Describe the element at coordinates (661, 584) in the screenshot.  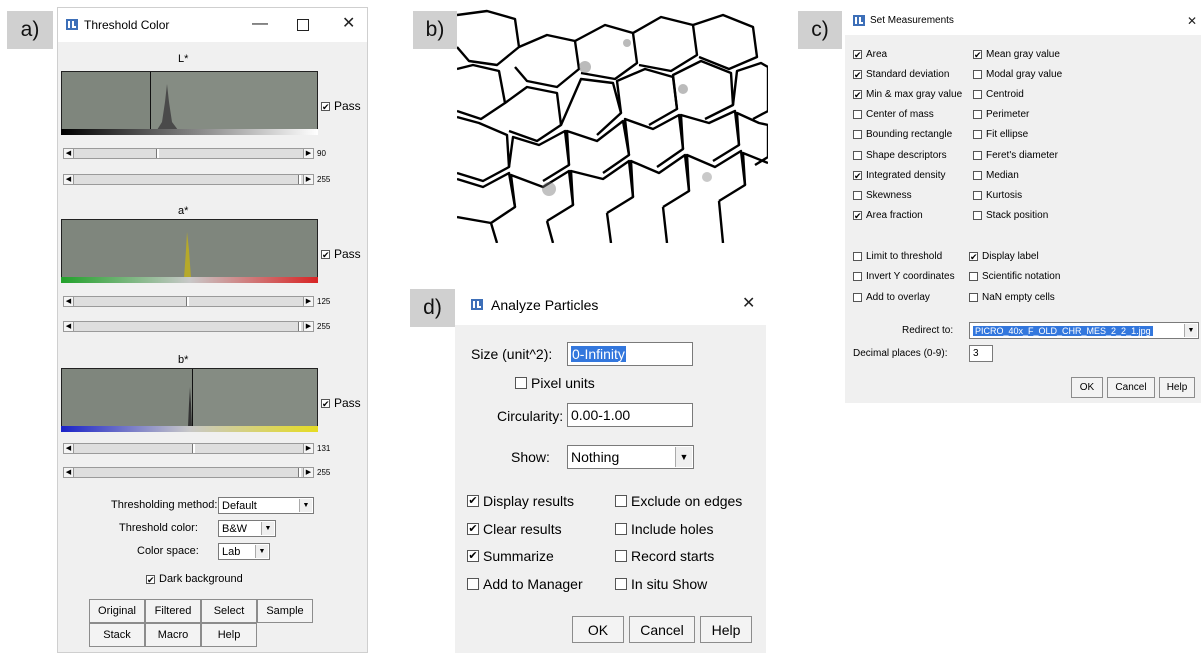
I see `in-situ-show-checkbox: In situ Show` at that location.